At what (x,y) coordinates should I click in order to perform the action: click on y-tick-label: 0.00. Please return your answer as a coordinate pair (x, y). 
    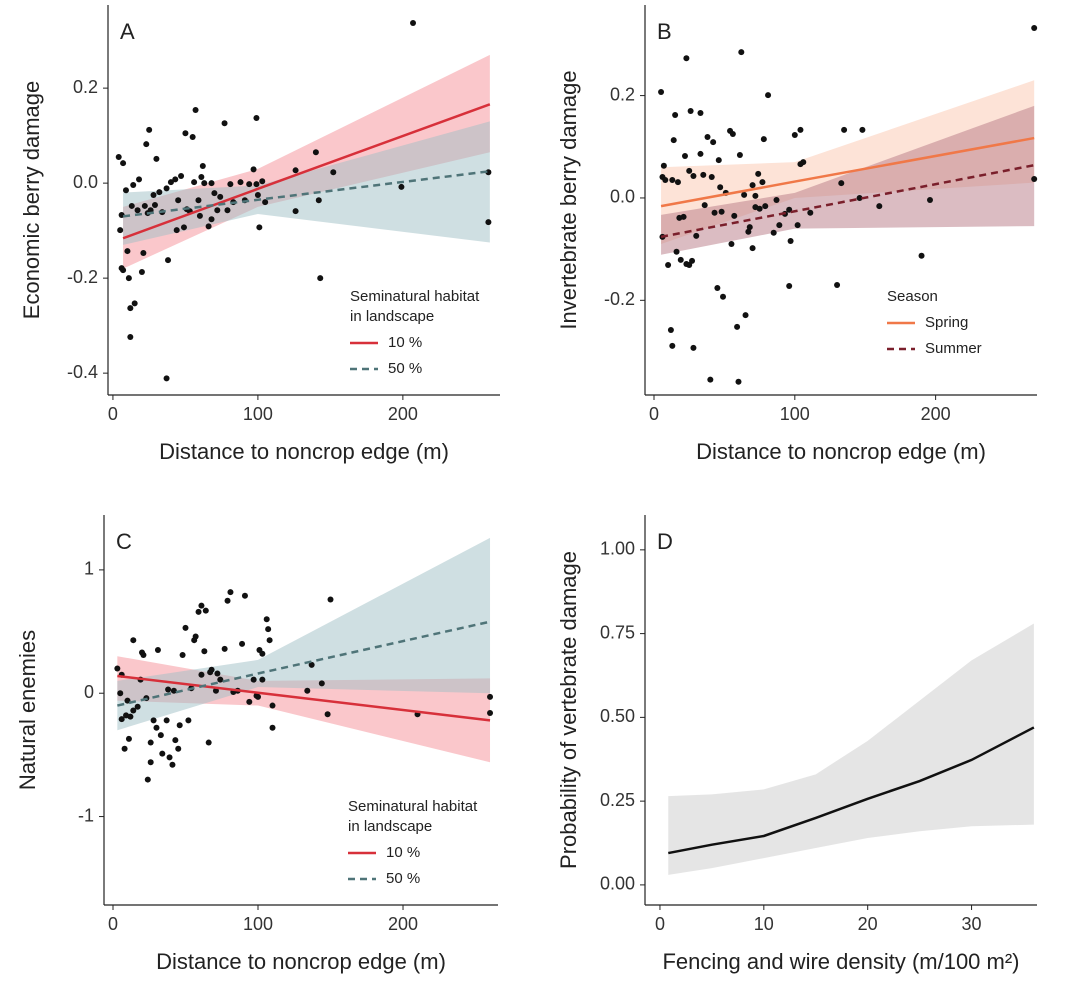
    Looking at the image, I should click on (617, 884).